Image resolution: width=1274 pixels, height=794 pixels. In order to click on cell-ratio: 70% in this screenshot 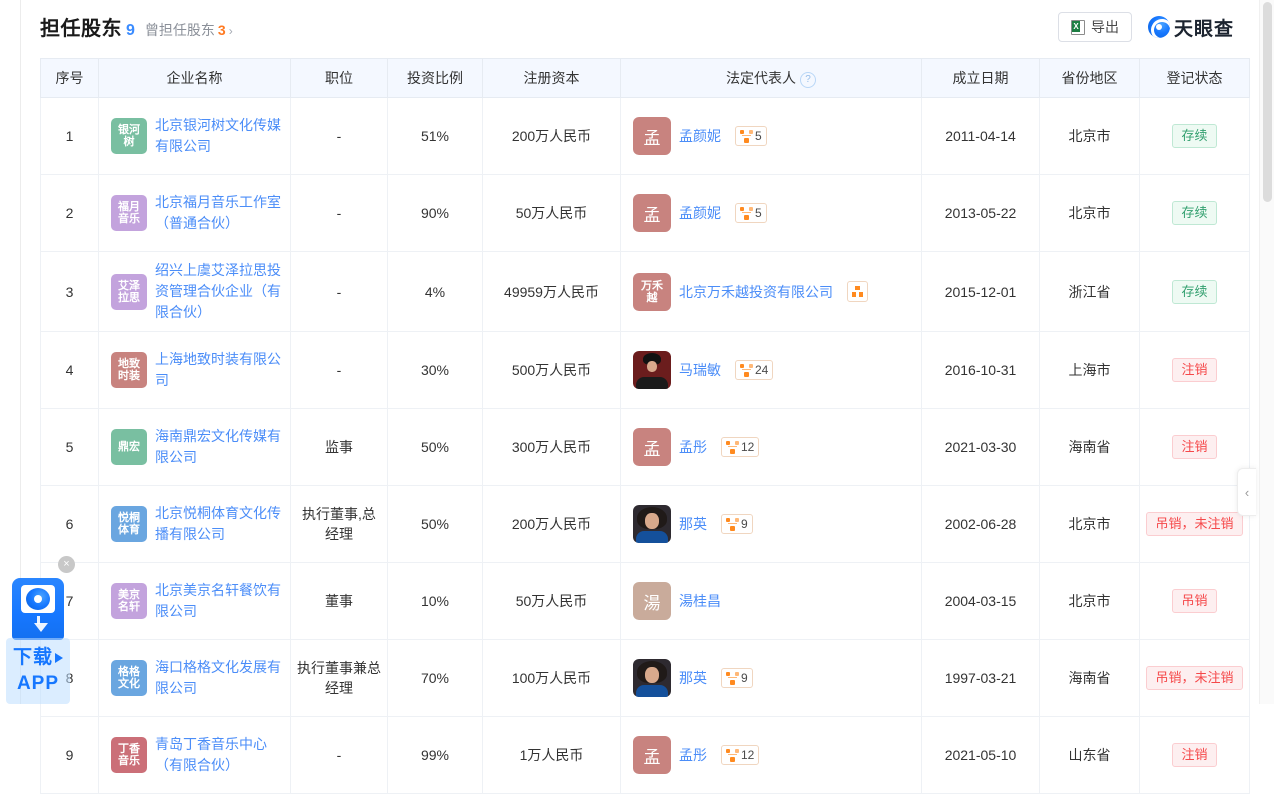, I will do `click(435, 678)`.